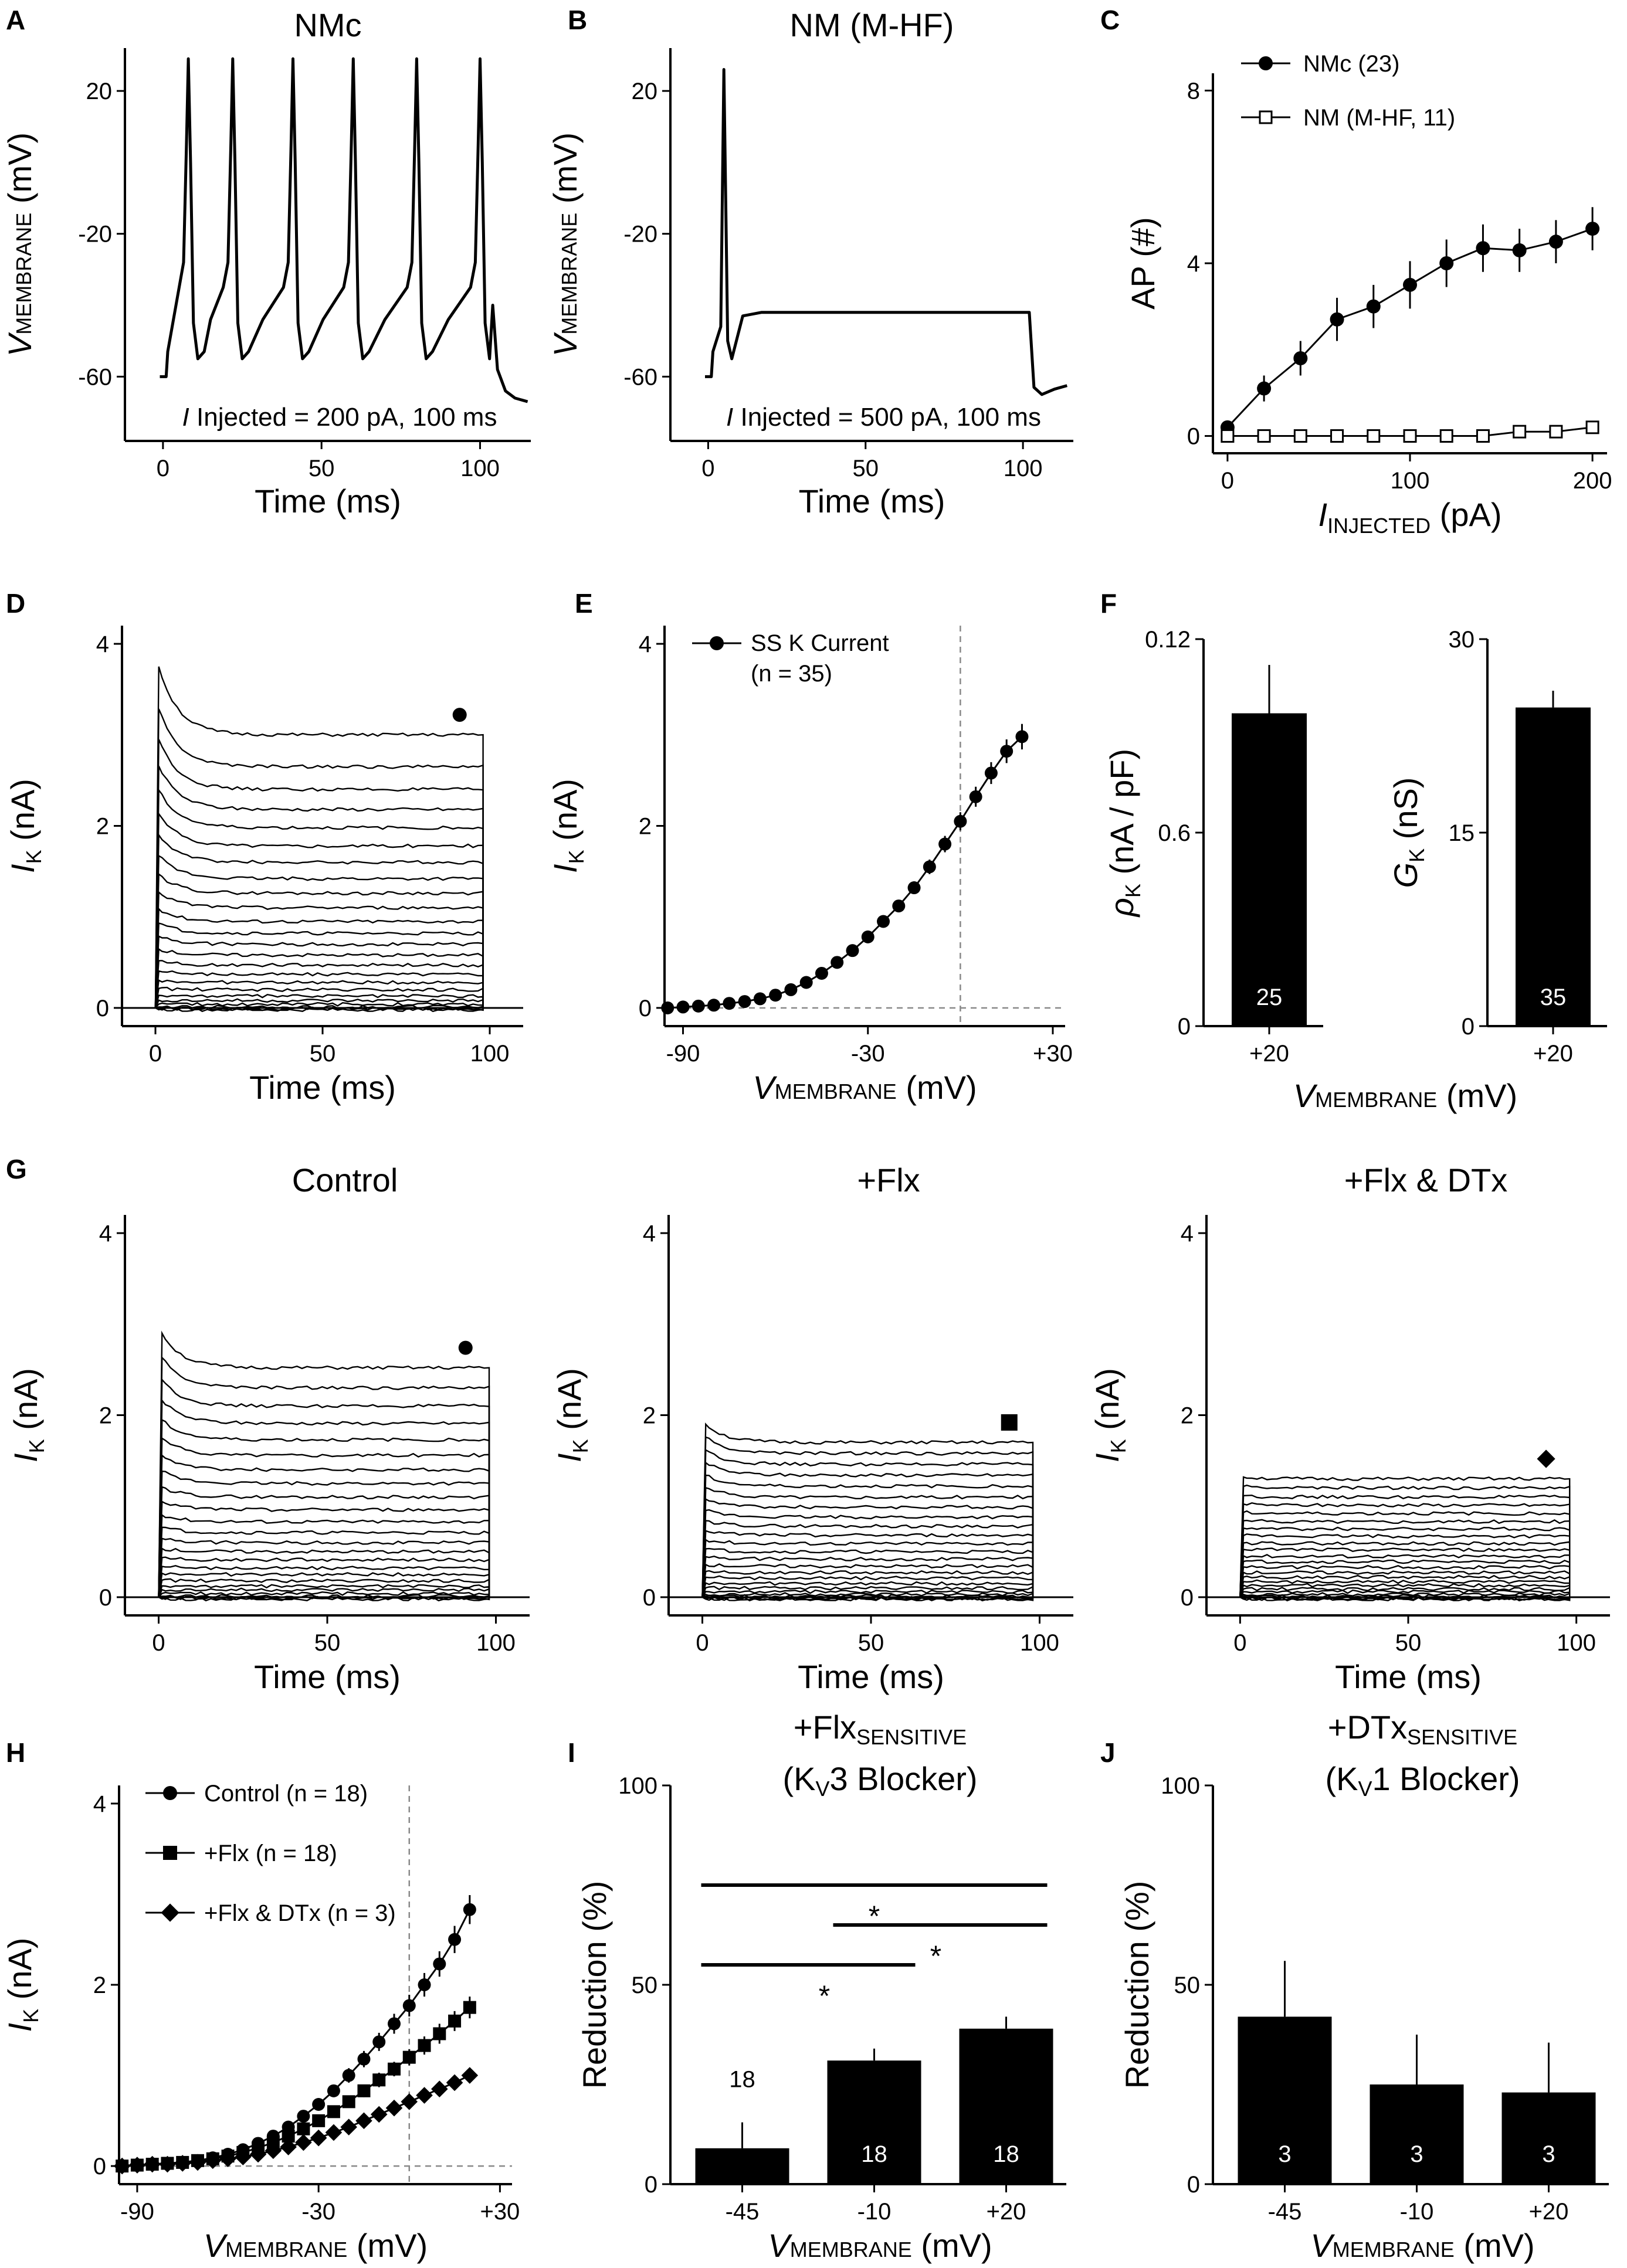  I want to click on x-tick-label-F1: +20, so click(1269, 1054).